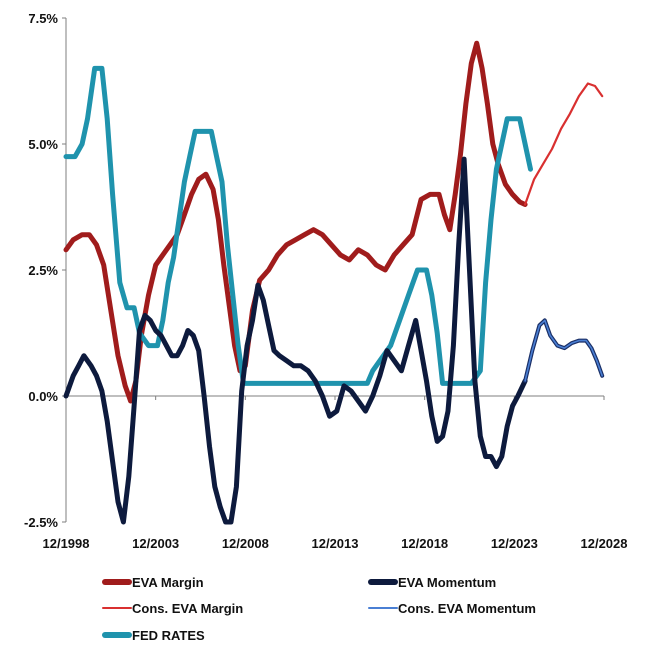  I want to click on legend-swatch-eva-momentum, so click(383, 582).